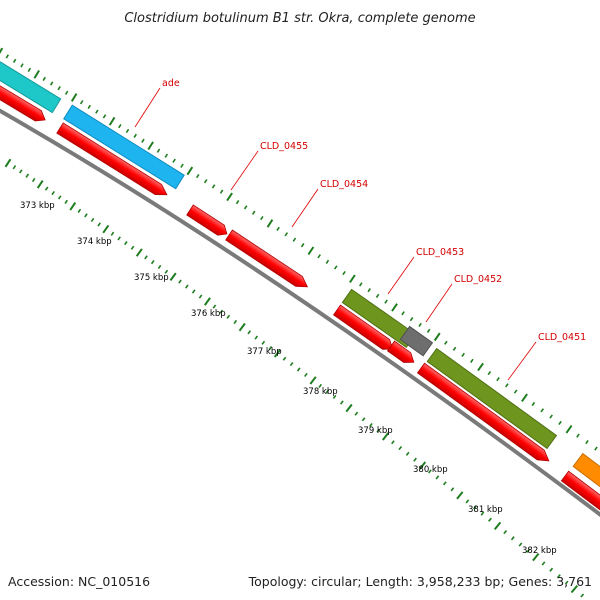  What do you see at coordinates (580, 497) in the screenshot?
I see `cds-arrow` at bounding box center [580, 497].